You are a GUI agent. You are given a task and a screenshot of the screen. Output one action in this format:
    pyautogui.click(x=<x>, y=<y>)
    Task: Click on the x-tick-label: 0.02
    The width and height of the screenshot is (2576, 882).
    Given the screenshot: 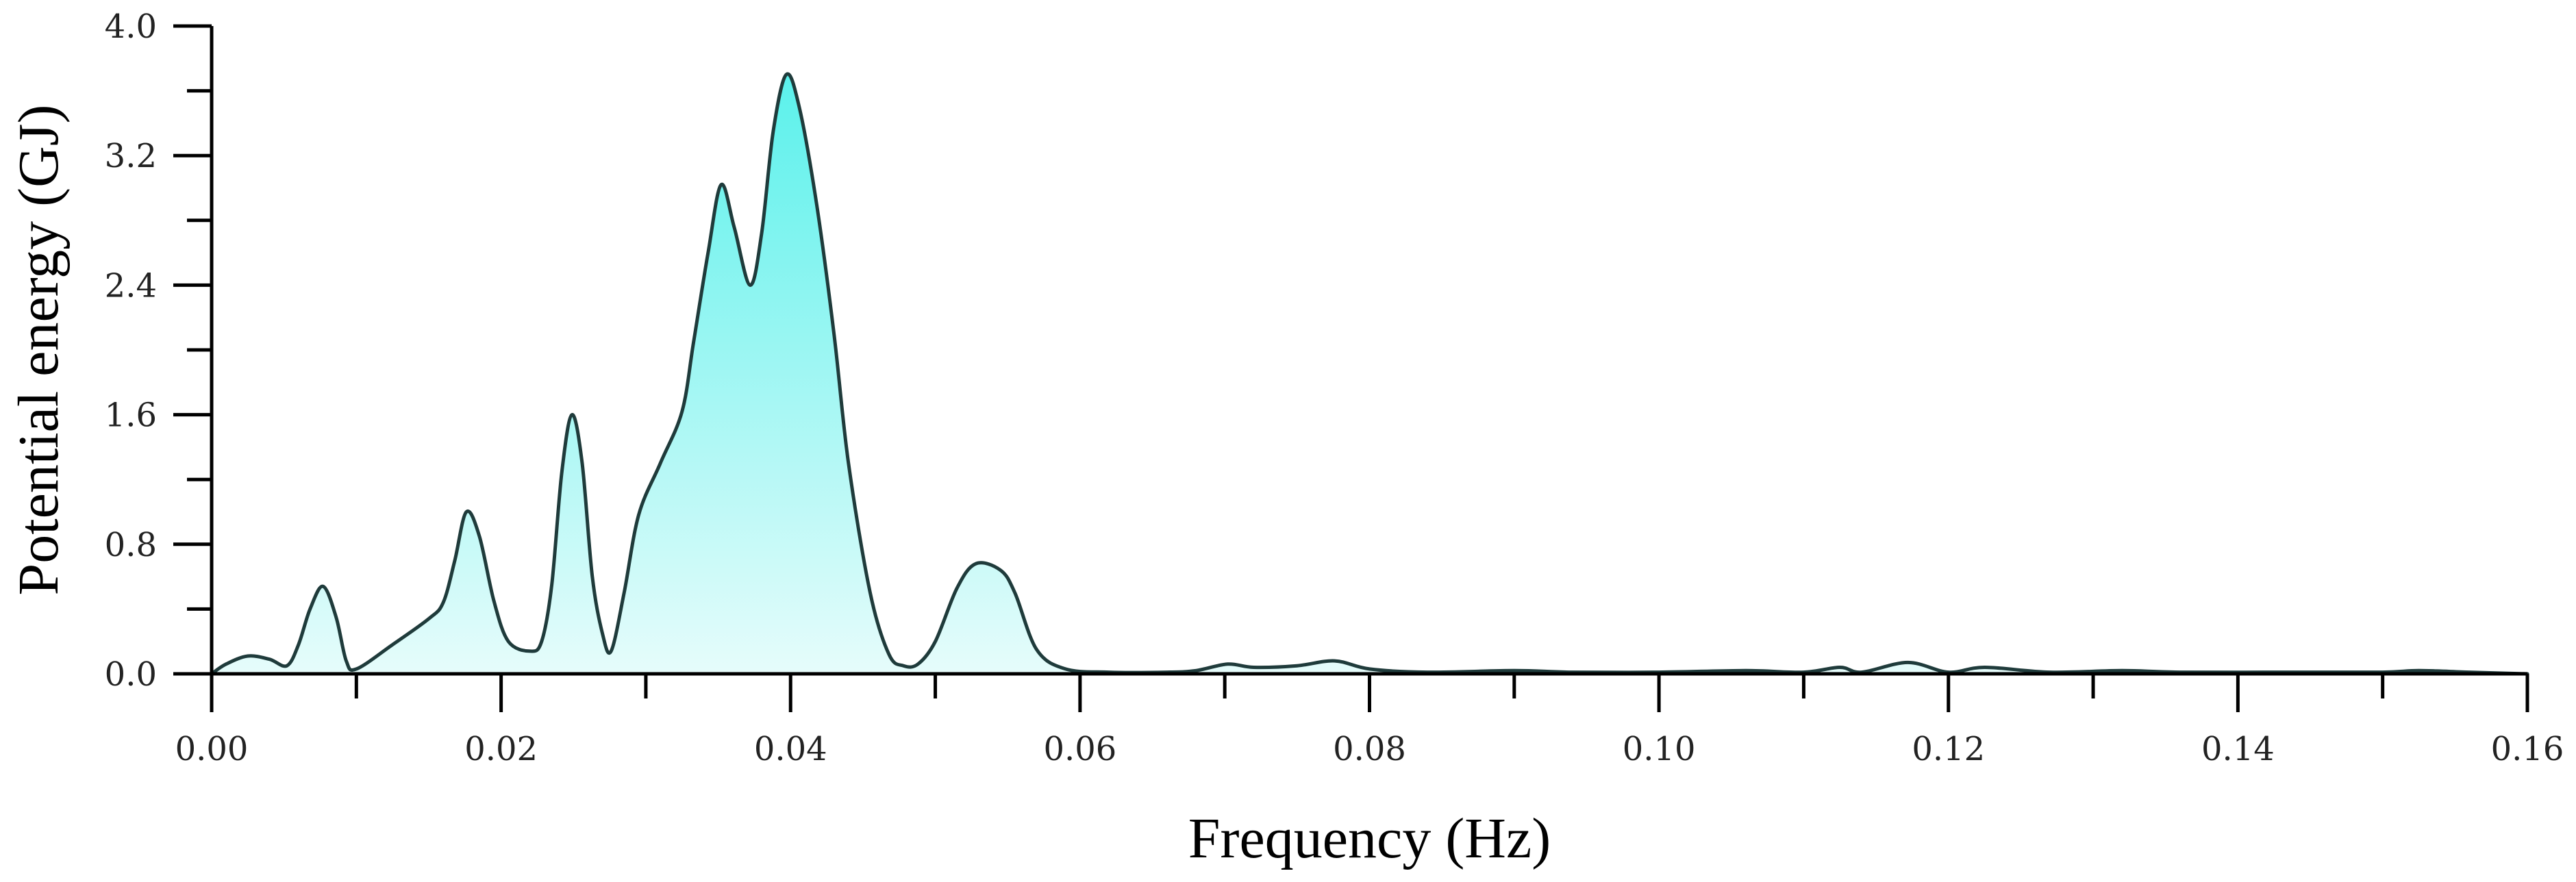 What is the action you would take?
    pyautogui.click(x=501, y=749)
    